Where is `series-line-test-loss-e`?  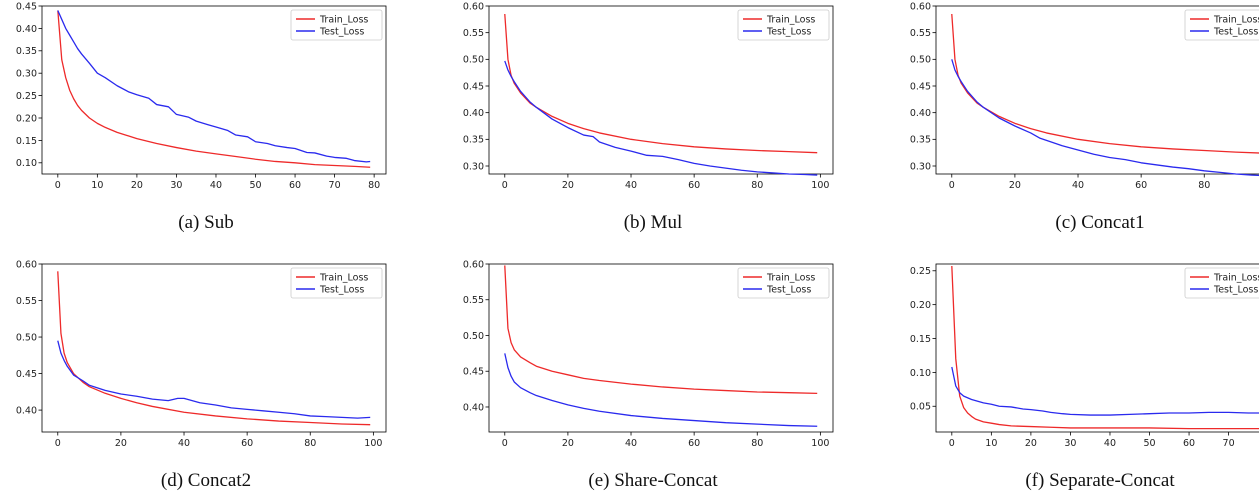
series-line-test-loss-e is located at coordinates (661, 390).